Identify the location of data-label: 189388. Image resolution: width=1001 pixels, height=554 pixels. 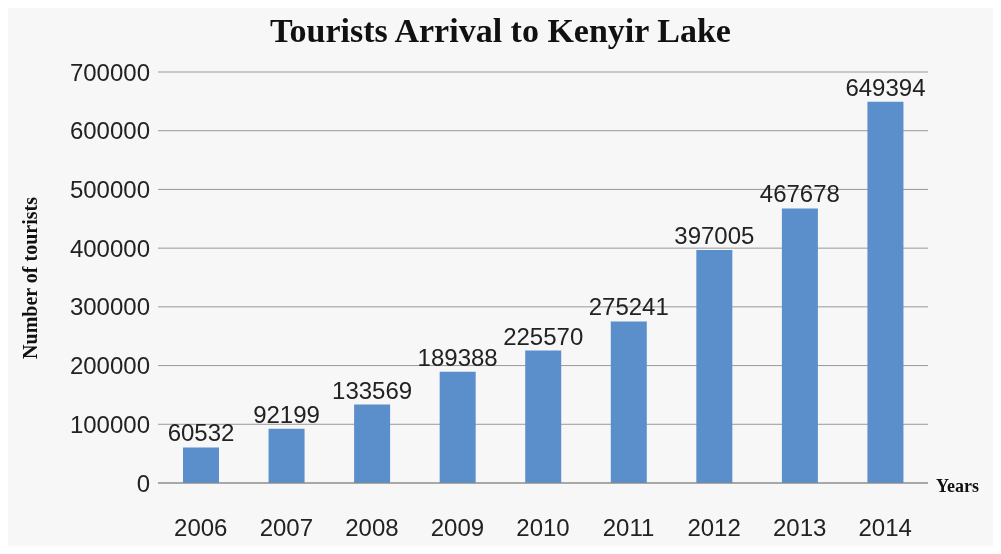
(457, 357).